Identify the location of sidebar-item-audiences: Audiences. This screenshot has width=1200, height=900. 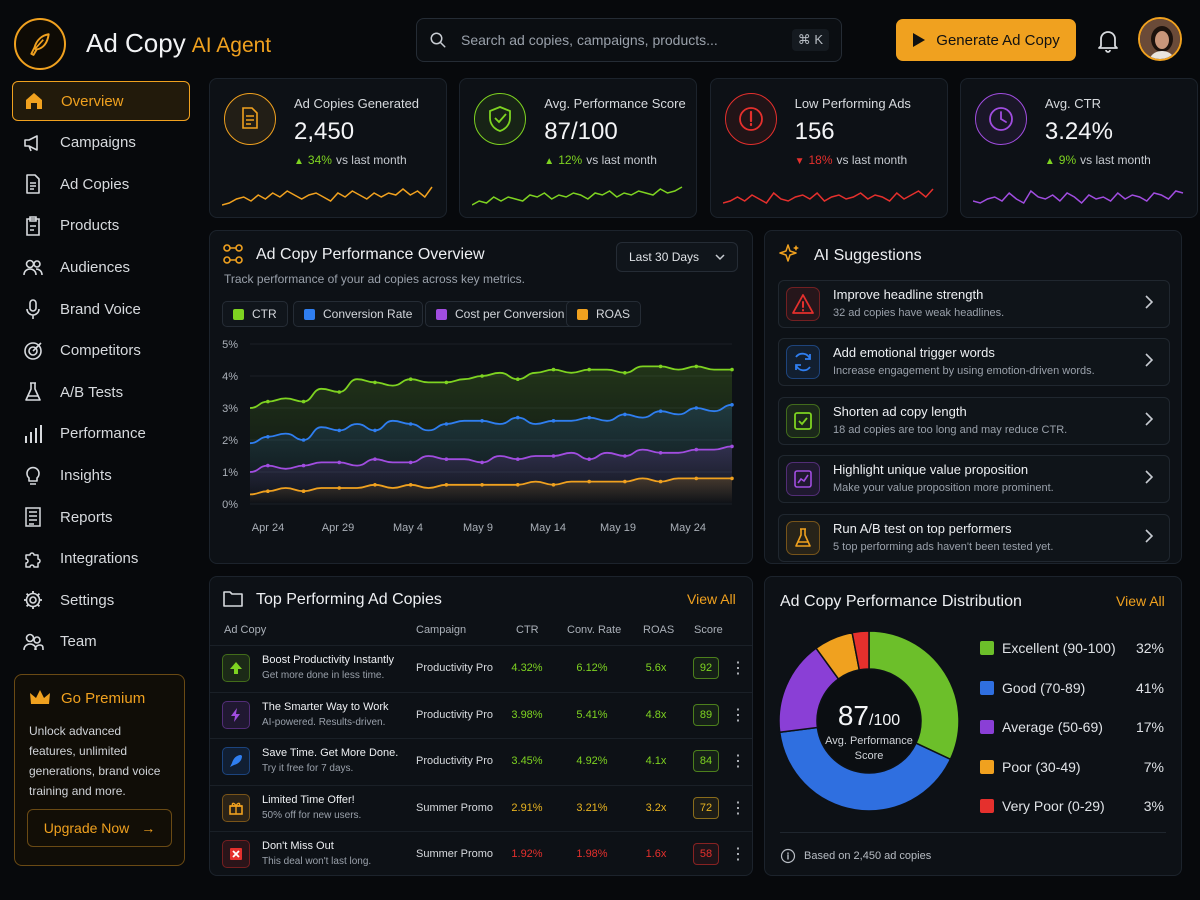
(101, 267).